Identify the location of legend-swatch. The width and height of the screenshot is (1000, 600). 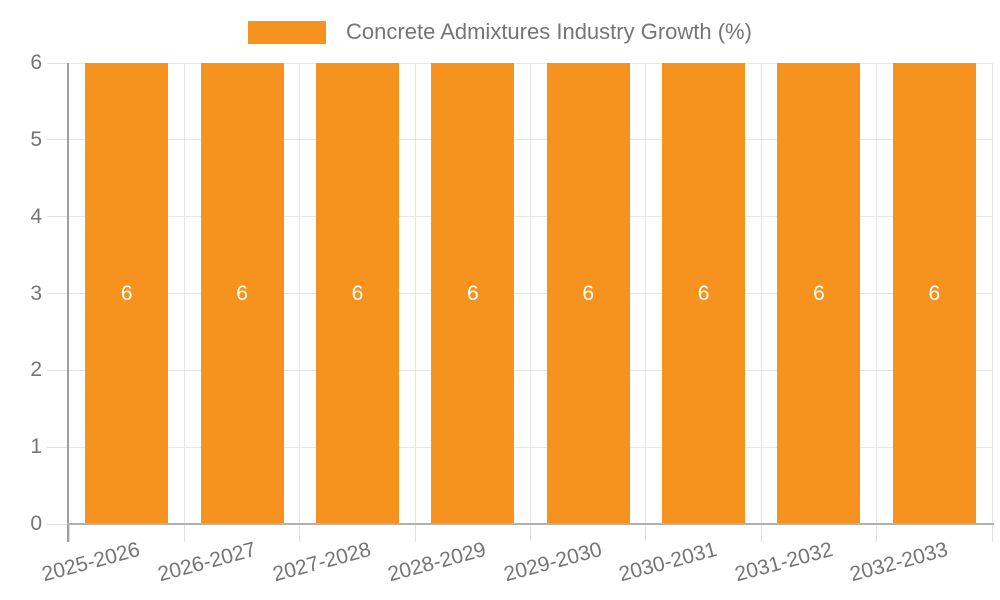
(287, 32).